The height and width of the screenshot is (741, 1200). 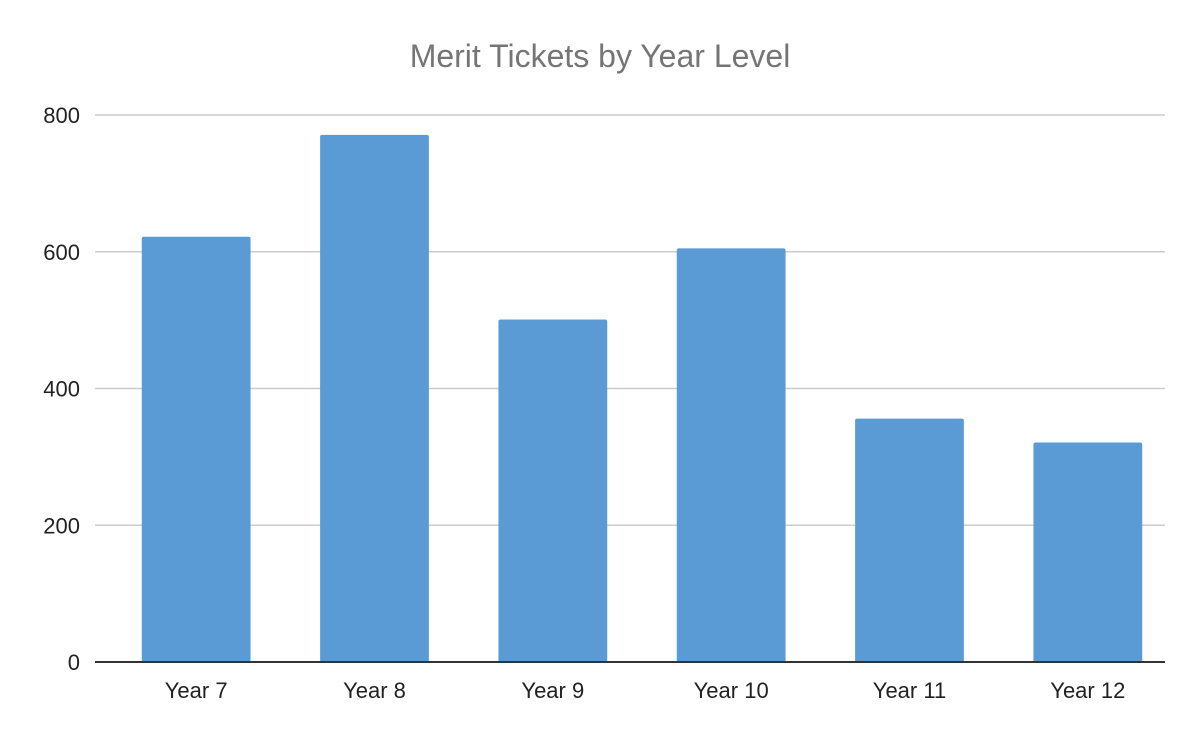 What do you see at coordinates (731, 690) in the screenshot?
I see `x-tick-label: Year 10` at bounding box center [731, 690].